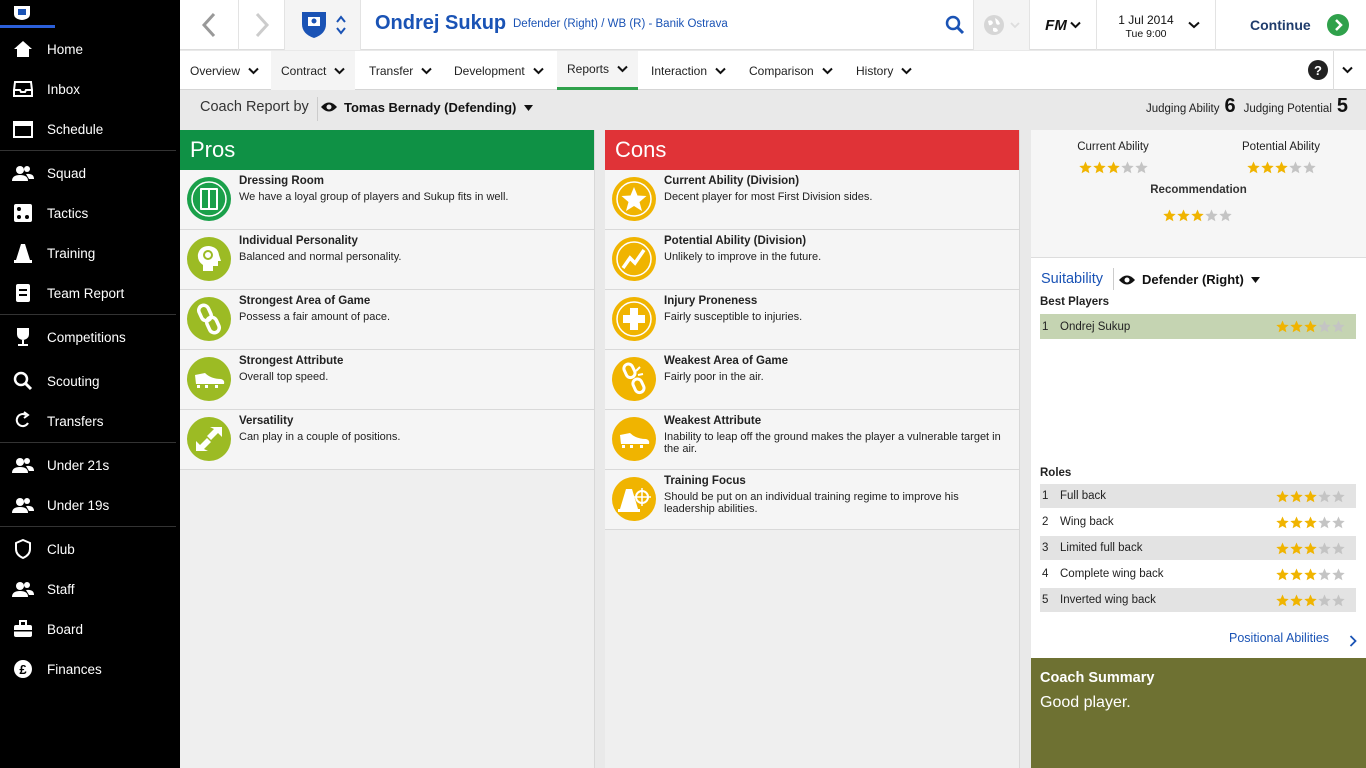 Image resolution: width=1366 pixels, height=768 pixels. I want to click on club-selector-button, so click(322, 25).